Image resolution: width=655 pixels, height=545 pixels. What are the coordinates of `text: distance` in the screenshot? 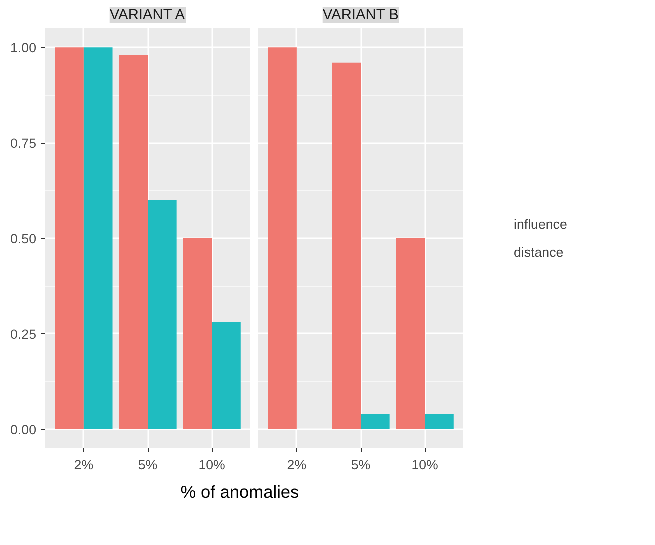 It's located at (539, 252).